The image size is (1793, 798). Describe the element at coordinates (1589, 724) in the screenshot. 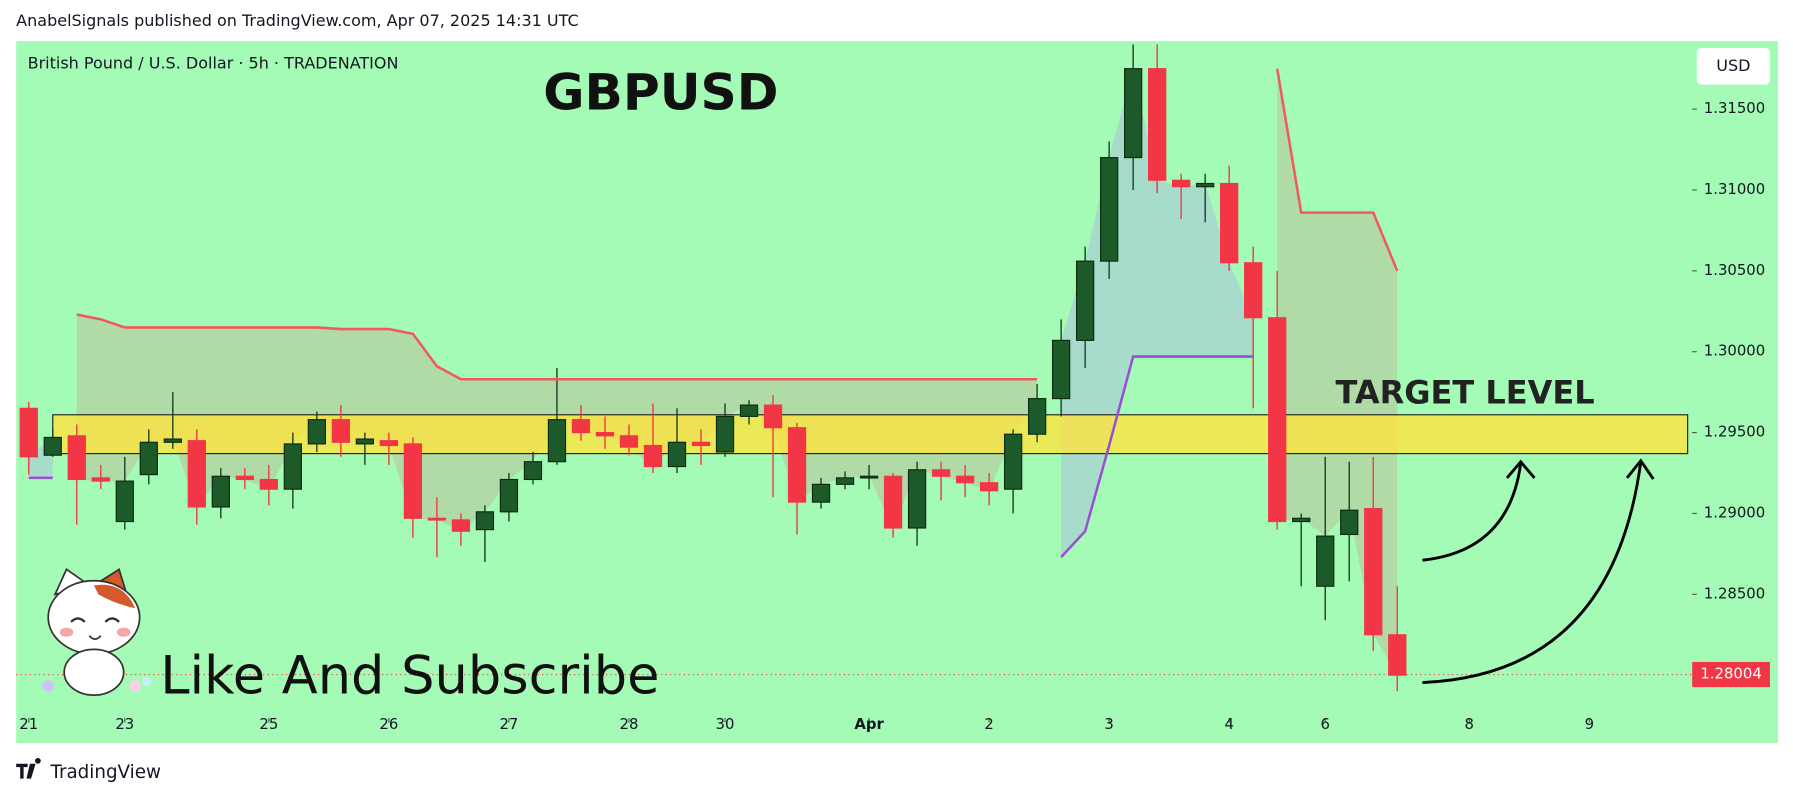

I see `x-tick-label: 9` at that location.